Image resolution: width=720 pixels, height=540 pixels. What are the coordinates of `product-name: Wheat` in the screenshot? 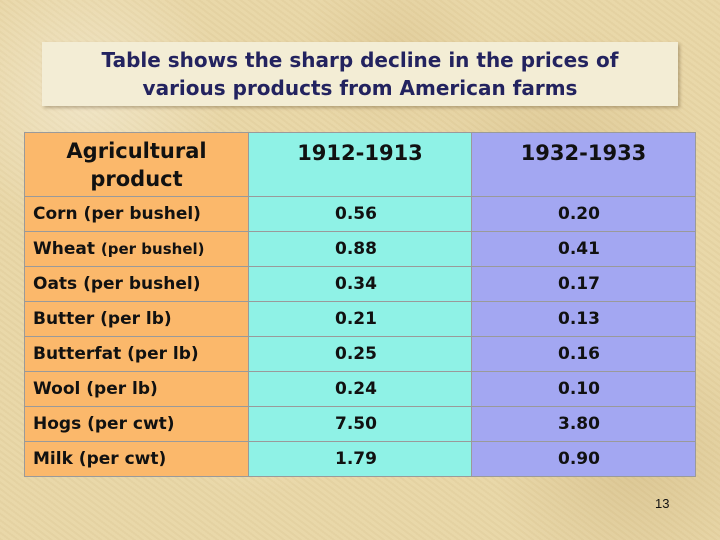 It's located at (67, 249).